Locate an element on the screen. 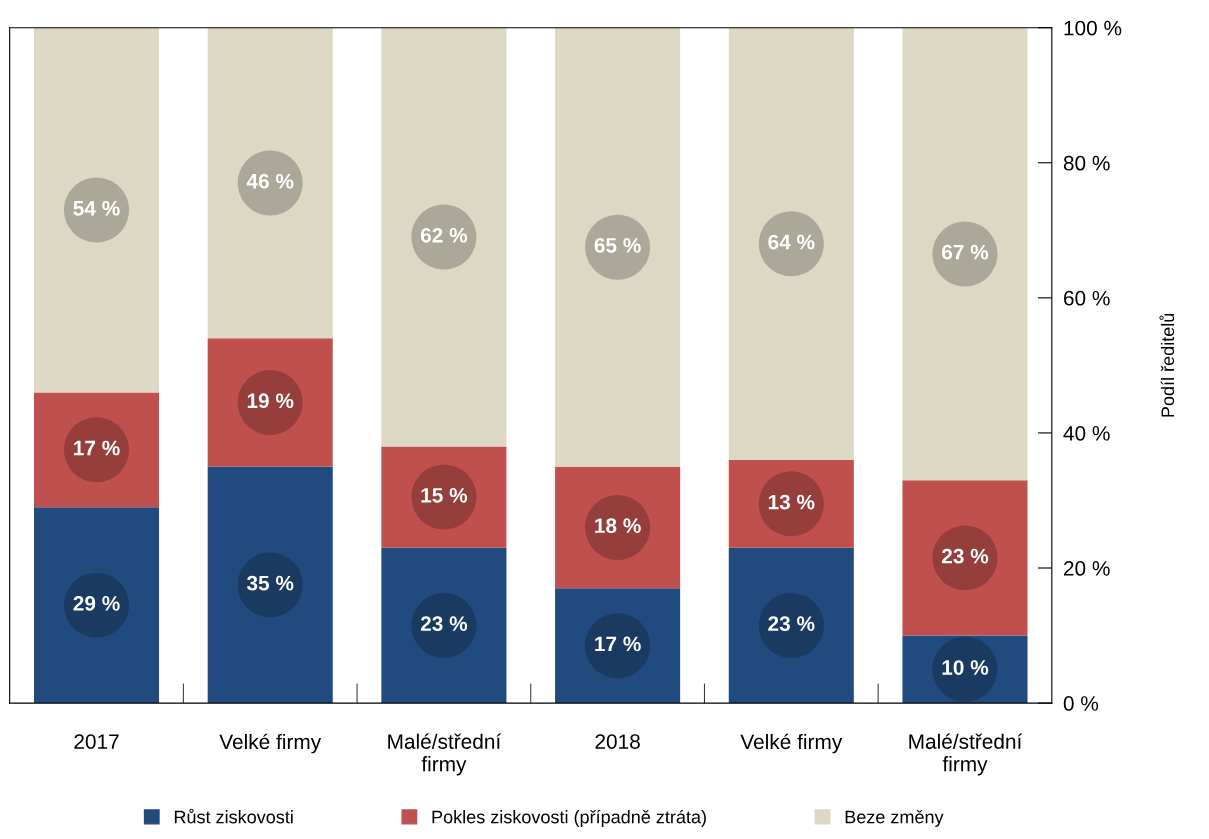  y-tick-label: 80 % is located at coordinates (1086, 163).